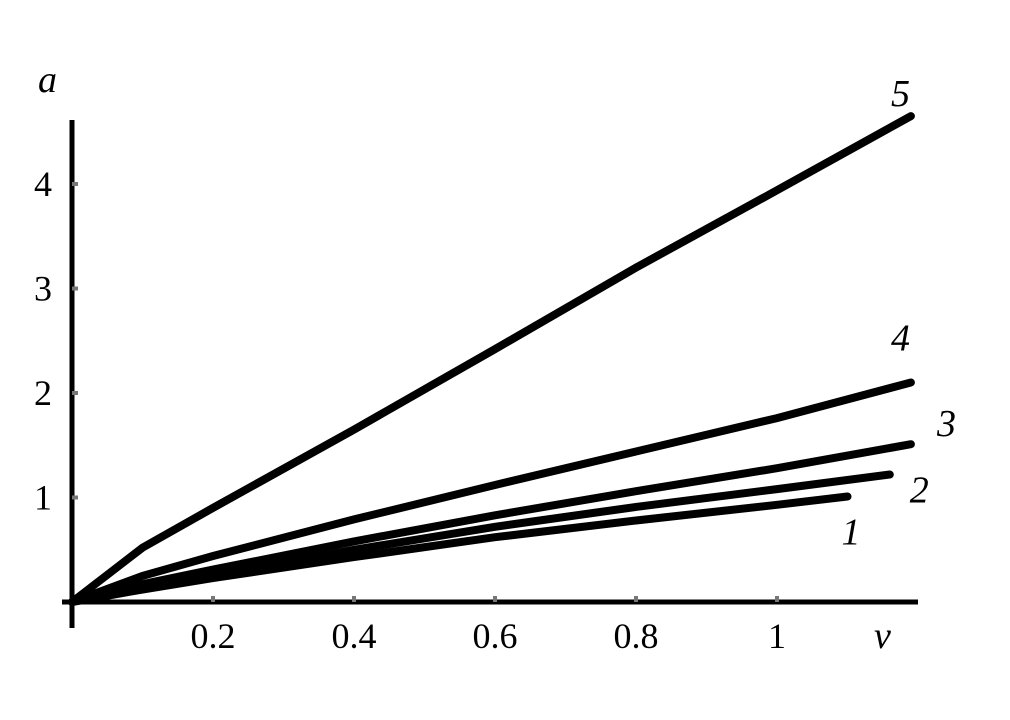  What do you see at coordinates (900, 94) in the screenshot?
I see `series-label-5: 5` at bounding box center [900, 94].